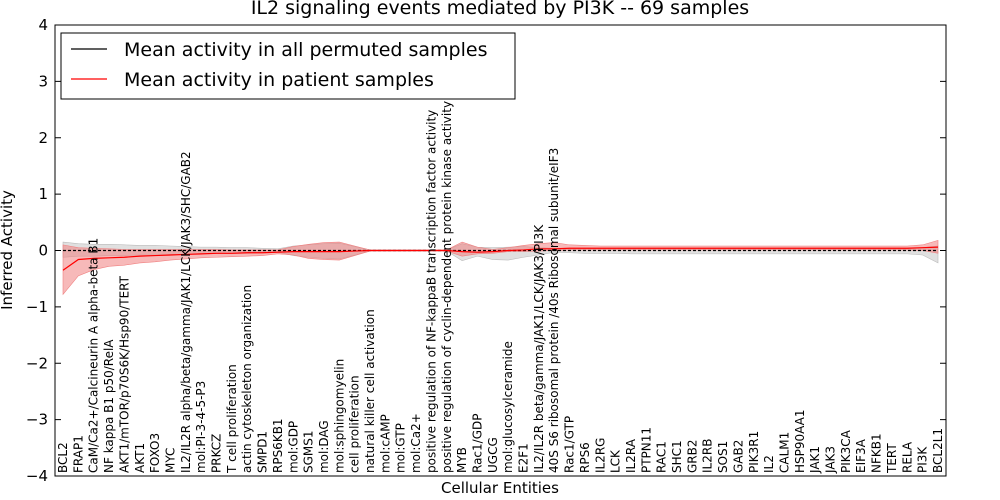 The height and width of the screenshot is (500, 1000). What do you see at coordinates (677, 456) in the screenshot?
I see `category-label: SHC1` at bounding box center [677, 456].